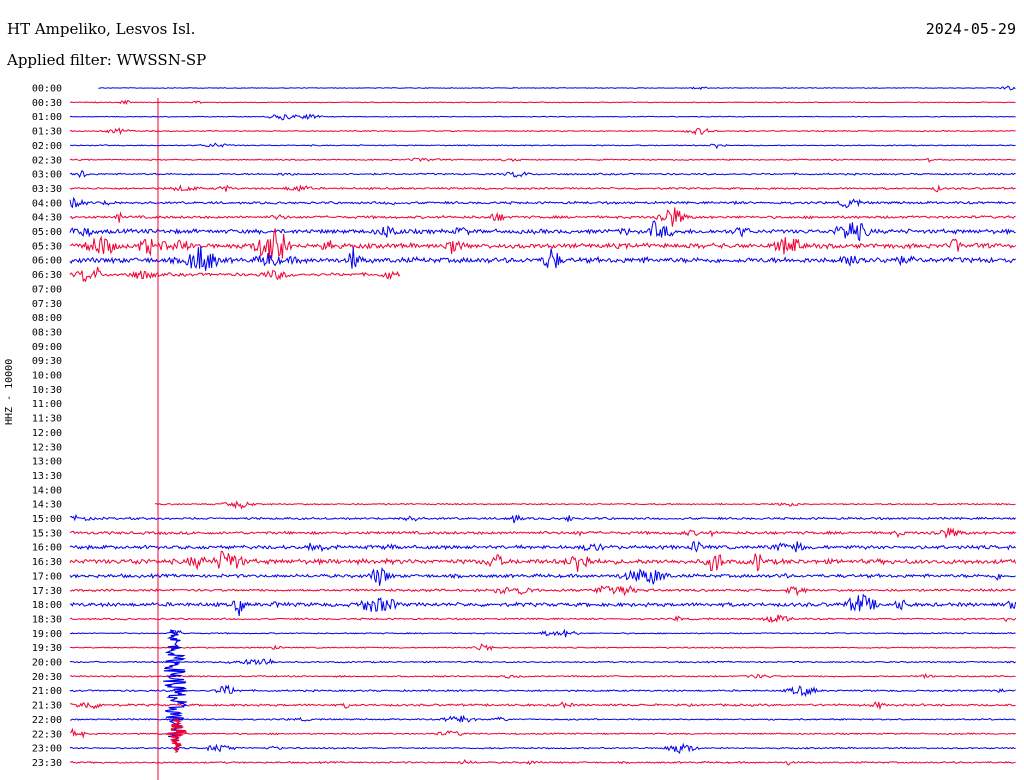  What do you see at coordinates (47, 175) in the screenshot?
I see `time-label-0300: 03:00` at bounding box center [47, 175].